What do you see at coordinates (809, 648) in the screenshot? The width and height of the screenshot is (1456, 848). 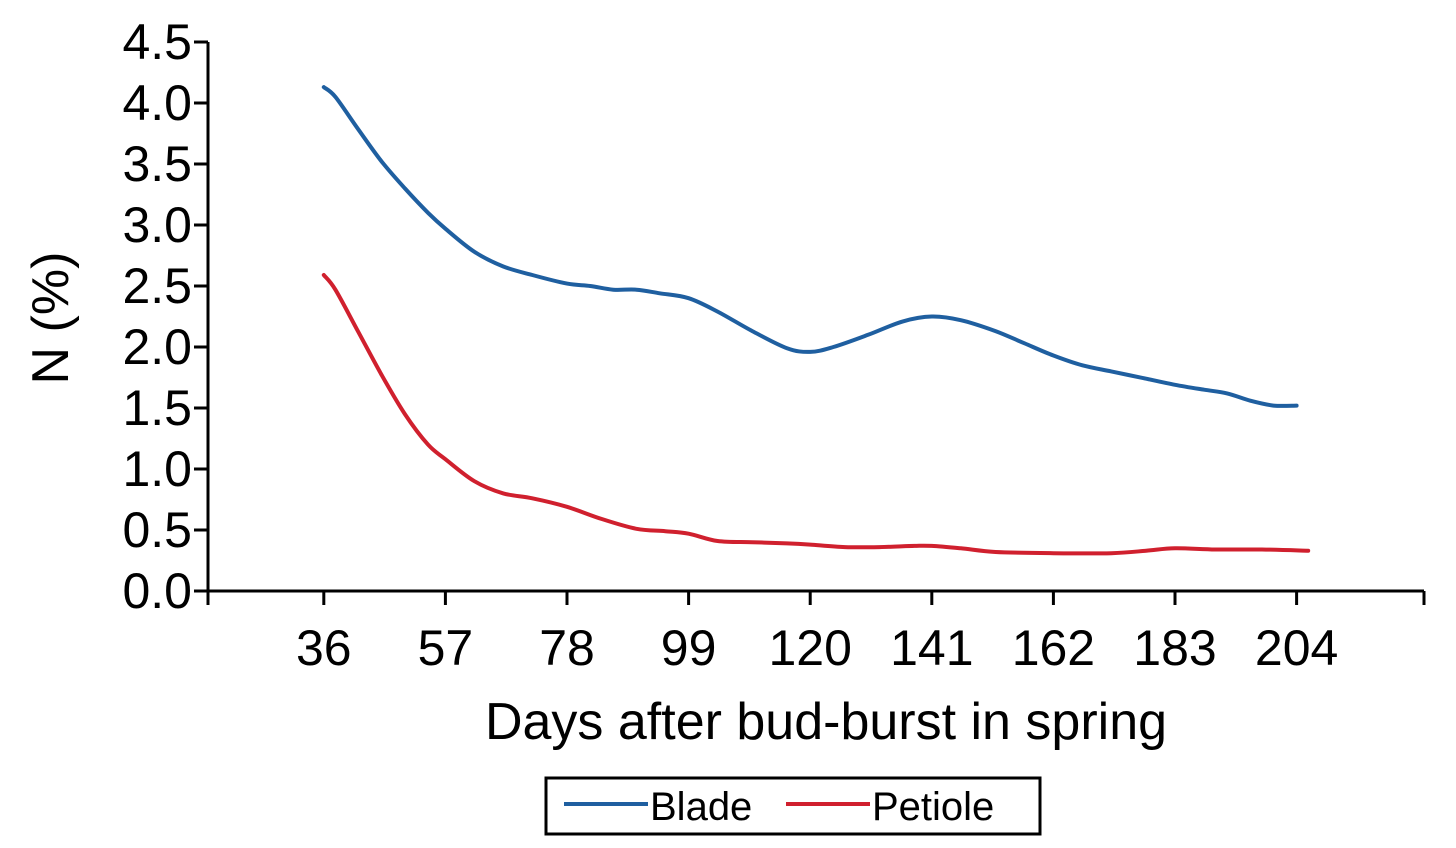 I see `x-tick-label: 120` at bounding box center [809, 648].